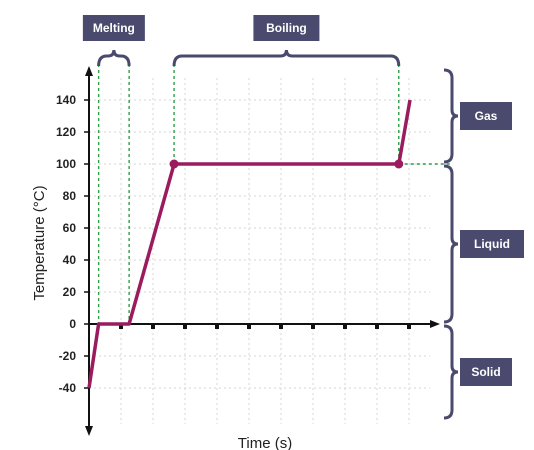 The height and width of the screenshot is (450, 534). I want to click on side-annotation-label: Liquid, so click(492, 244).